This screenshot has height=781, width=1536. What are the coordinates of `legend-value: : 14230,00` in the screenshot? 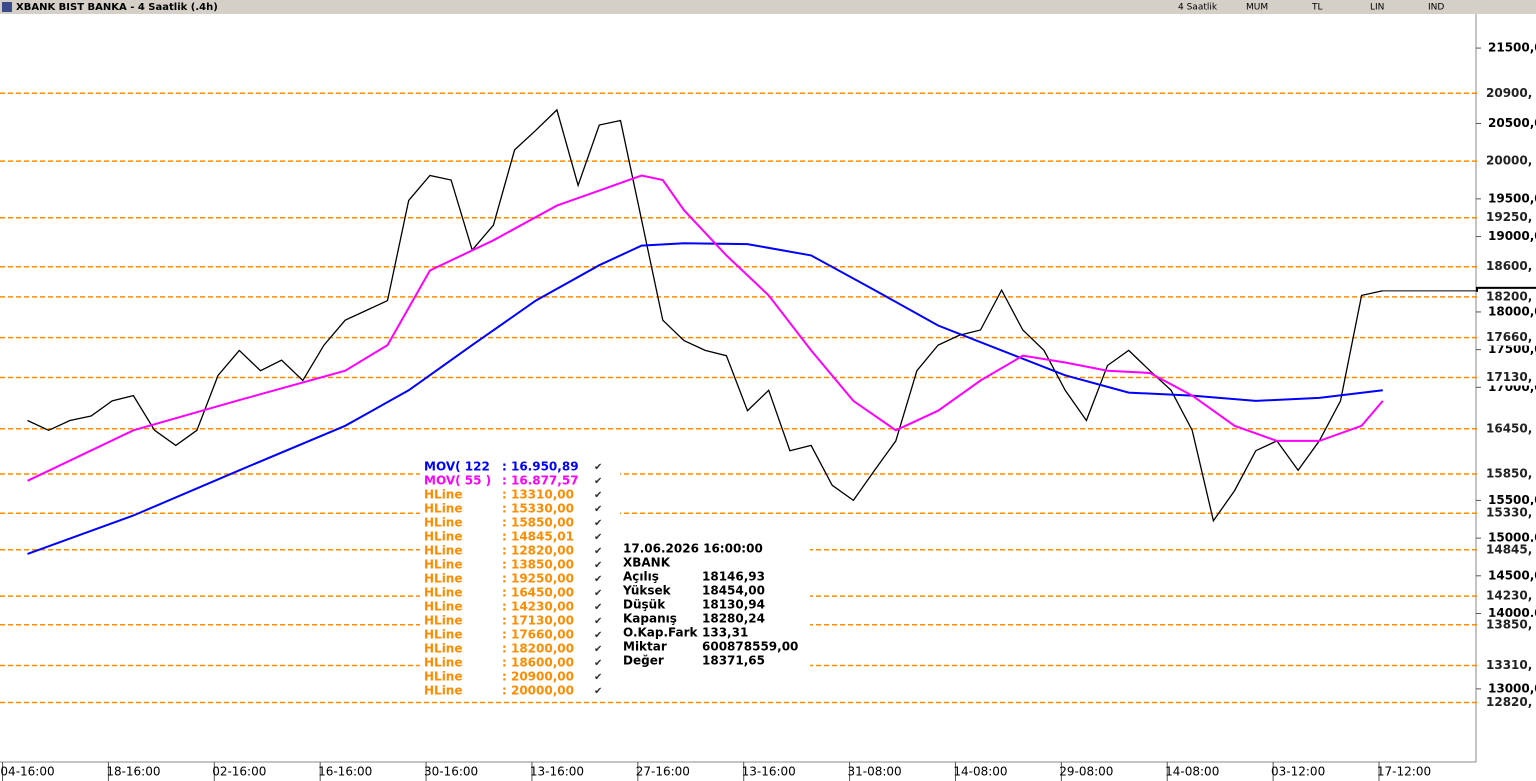 It's located at (538, 607).